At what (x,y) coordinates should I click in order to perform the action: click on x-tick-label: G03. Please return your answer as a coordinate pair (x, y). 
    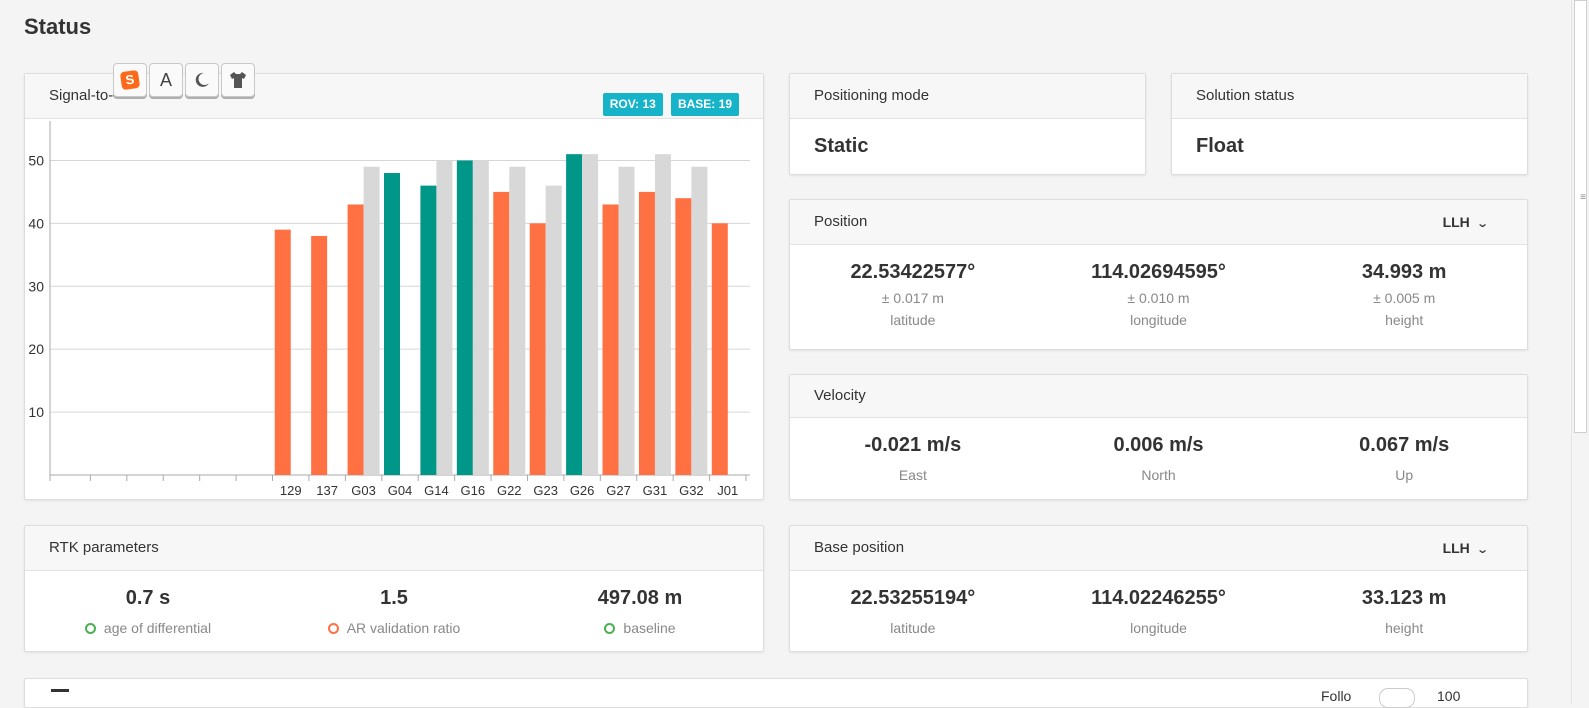
    Looking at the image, I should click on (363, 490).